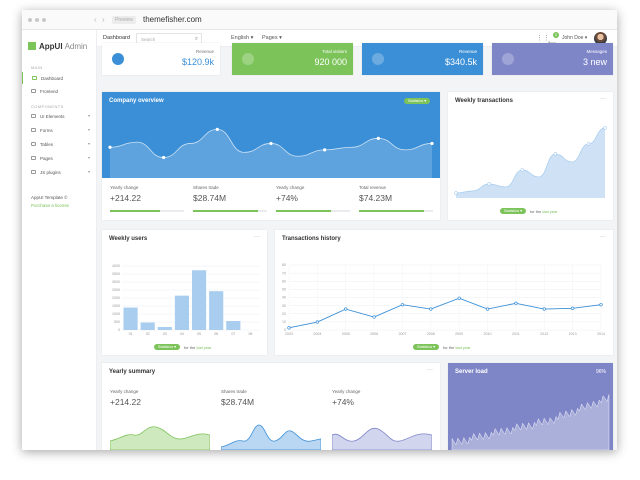  What do you see at coordinates (33, 144) in the screenshot?
I see `table-icon` at bounding box center [33, 144].